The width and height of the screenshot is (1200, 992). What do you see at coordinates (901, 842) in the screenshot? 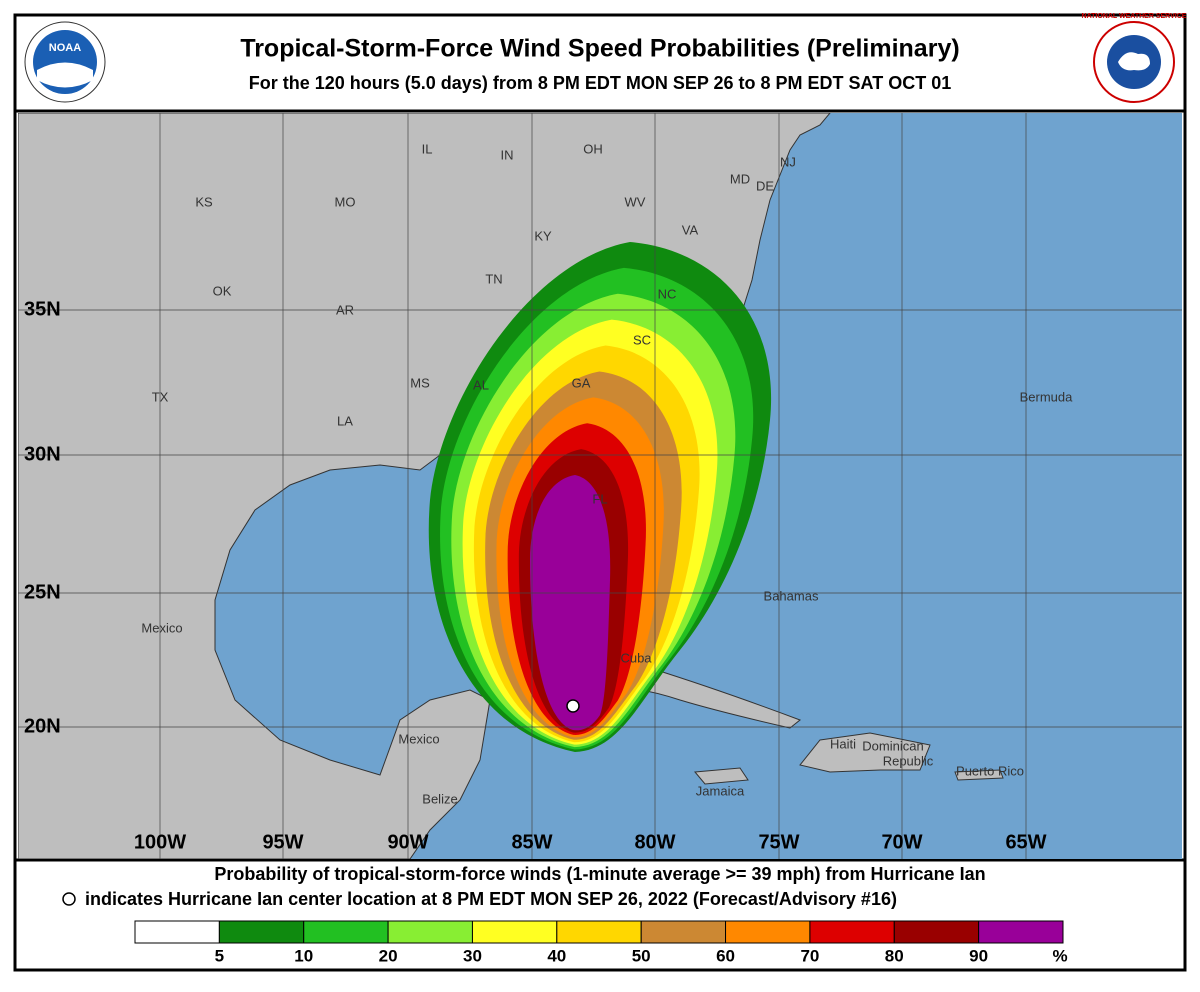
I see `lon-label: 70W` at bounding box center [901, 842].